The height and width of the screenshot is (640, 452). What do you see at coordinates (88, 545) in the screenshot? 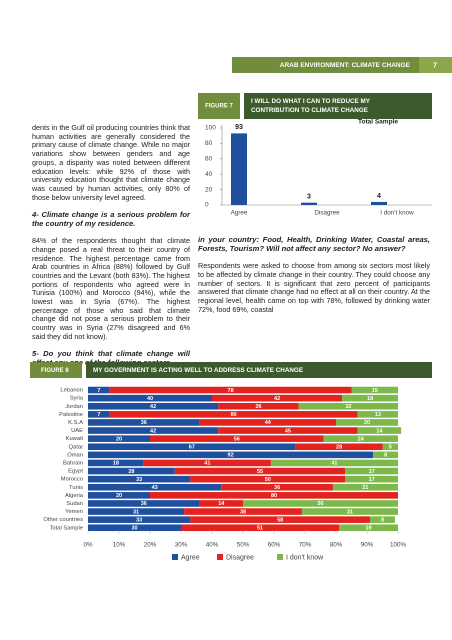
I see `x-tick-label: 0%` at bounding box center [88, 545].